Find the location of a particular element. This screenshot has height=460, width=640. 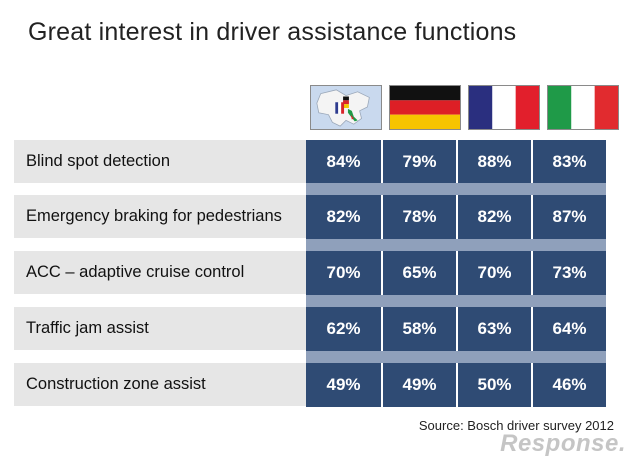

cell-emergency-braking-germany: 78% is located at coordinates (418, 217).